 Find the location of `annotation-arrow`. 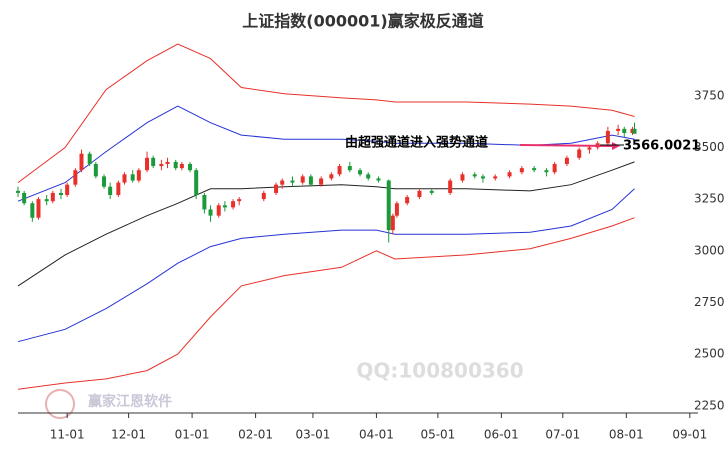

annotation-arrow is located at coordinates (566, 145).